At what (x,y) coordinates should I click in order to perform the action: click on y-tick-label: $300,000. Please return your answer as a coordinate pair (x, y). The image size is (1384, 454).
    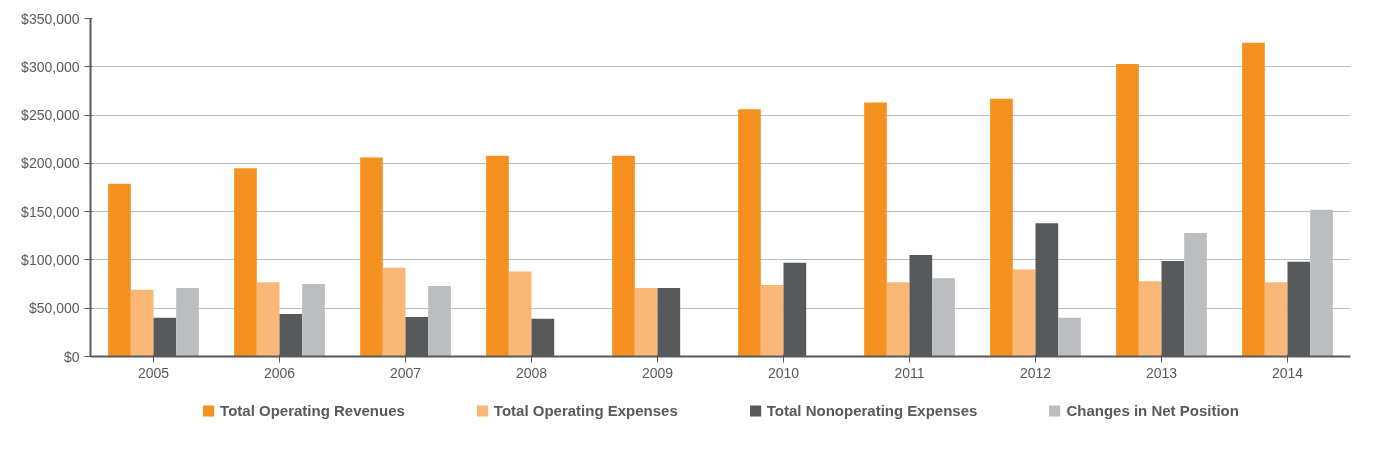
    Looking at the image, I should click on (50, 66).